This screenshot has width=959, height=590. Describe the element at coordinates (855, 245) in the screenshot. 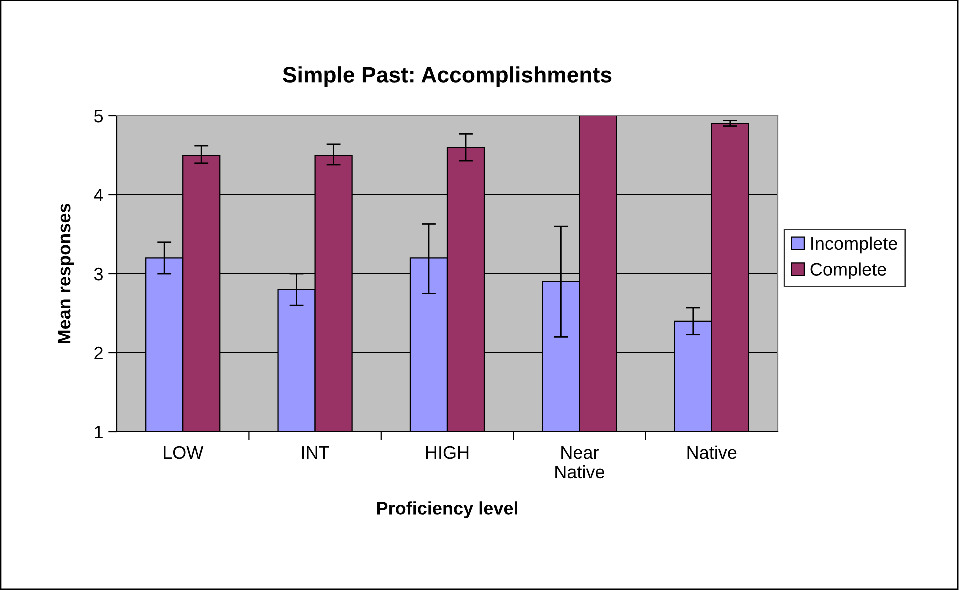

I see `legend-label: Incomplete` at that location.